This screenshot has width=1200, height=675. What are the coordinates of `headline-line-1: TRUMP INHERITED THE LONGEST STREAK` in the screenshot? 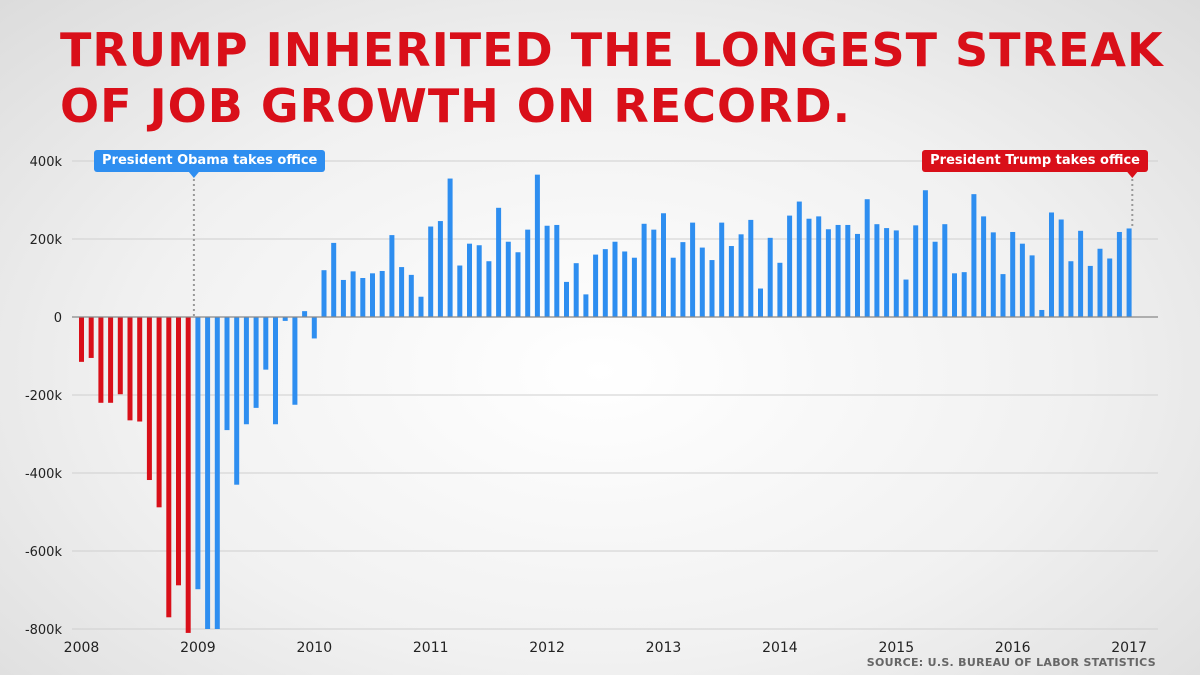 It's located at (612, 50).